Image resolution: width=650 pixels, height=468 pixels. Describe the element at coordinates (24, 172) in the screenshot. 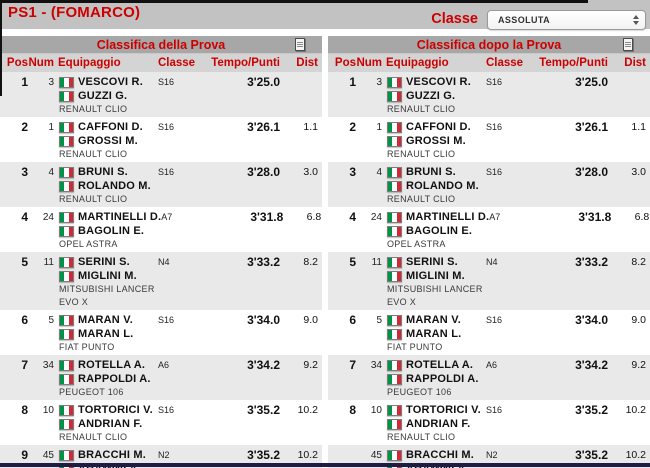

I see `position-cell: 3` at that location.